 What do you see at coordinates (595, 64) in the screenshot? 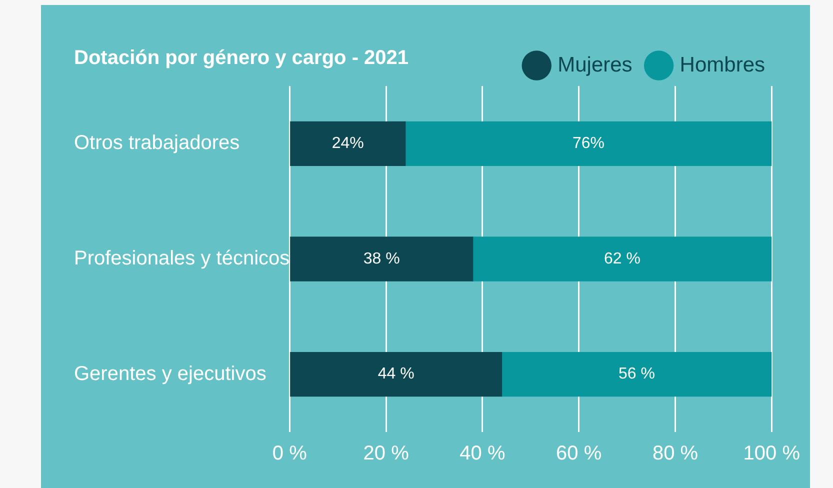
I see `legend-label: Mujeres` at bounding box center [595, 64].